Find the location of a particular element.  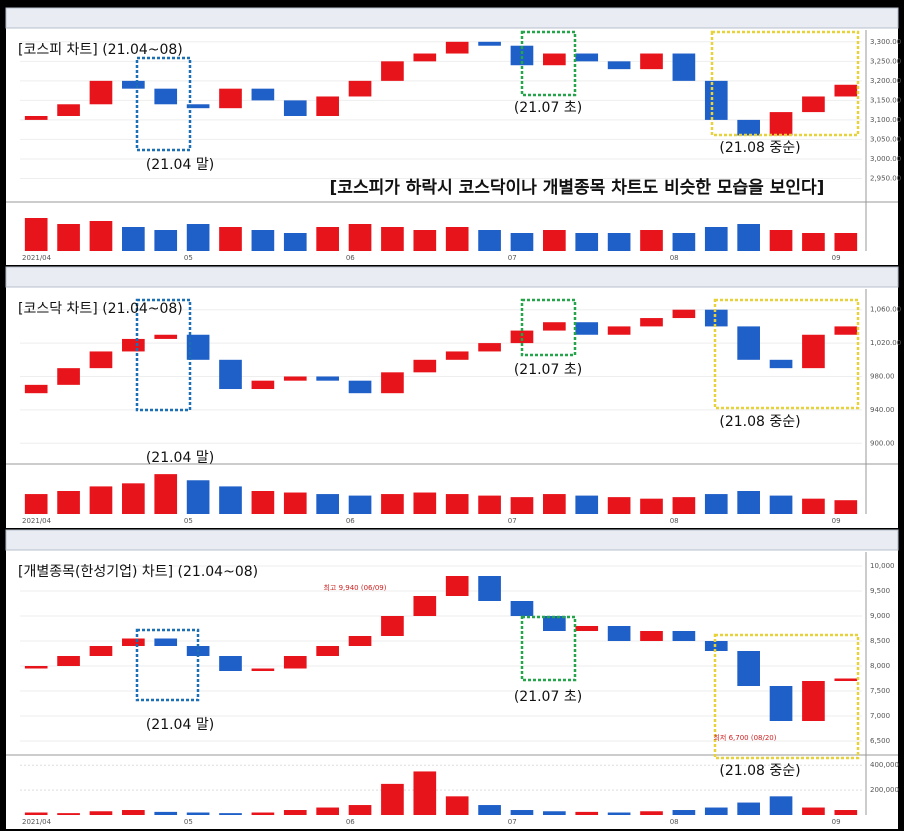

y-tick-label: 1,020.00 is located at coordinates (885, 343).